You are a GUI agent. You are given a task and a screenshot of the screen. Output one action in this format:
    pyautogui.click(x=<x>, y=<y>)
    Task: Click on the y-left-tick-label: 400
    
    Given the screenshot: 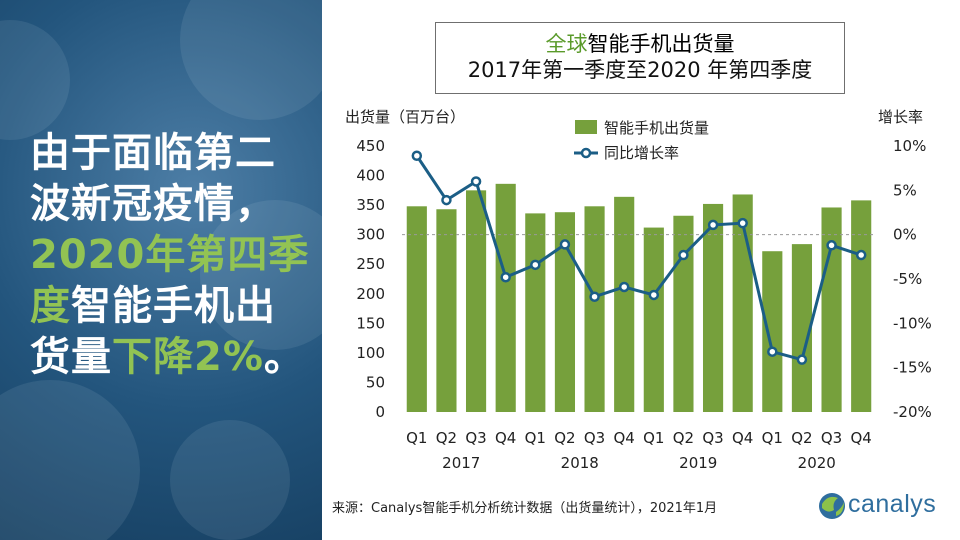 What is the action you would take?
    pyautogui.click(x=370, y=176)
    